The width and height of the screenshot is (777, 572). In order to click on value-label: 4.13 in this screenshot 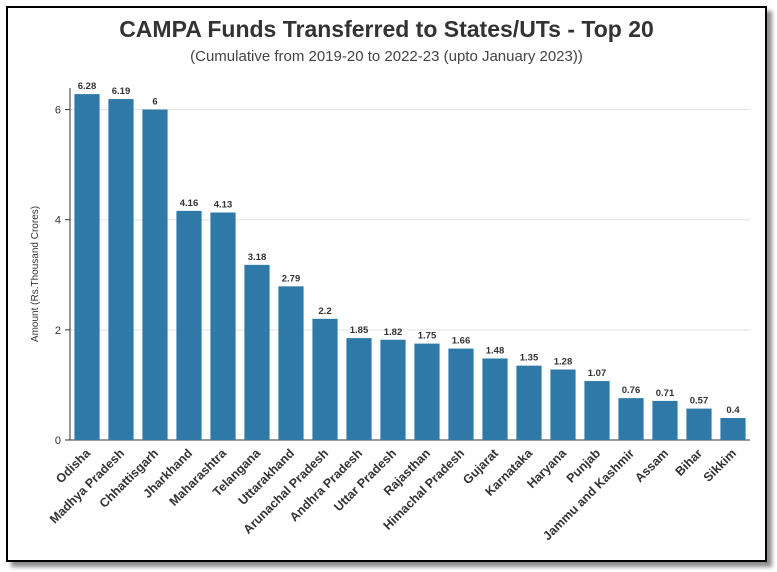, I will do `click(223, 205)`.